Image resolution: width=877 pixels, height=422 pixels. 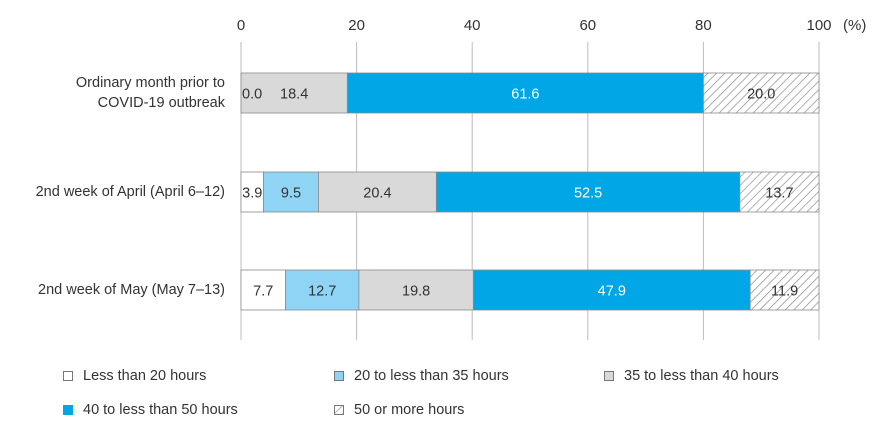 I want to click on data-label: 3.9, so click(x=252, y=194).